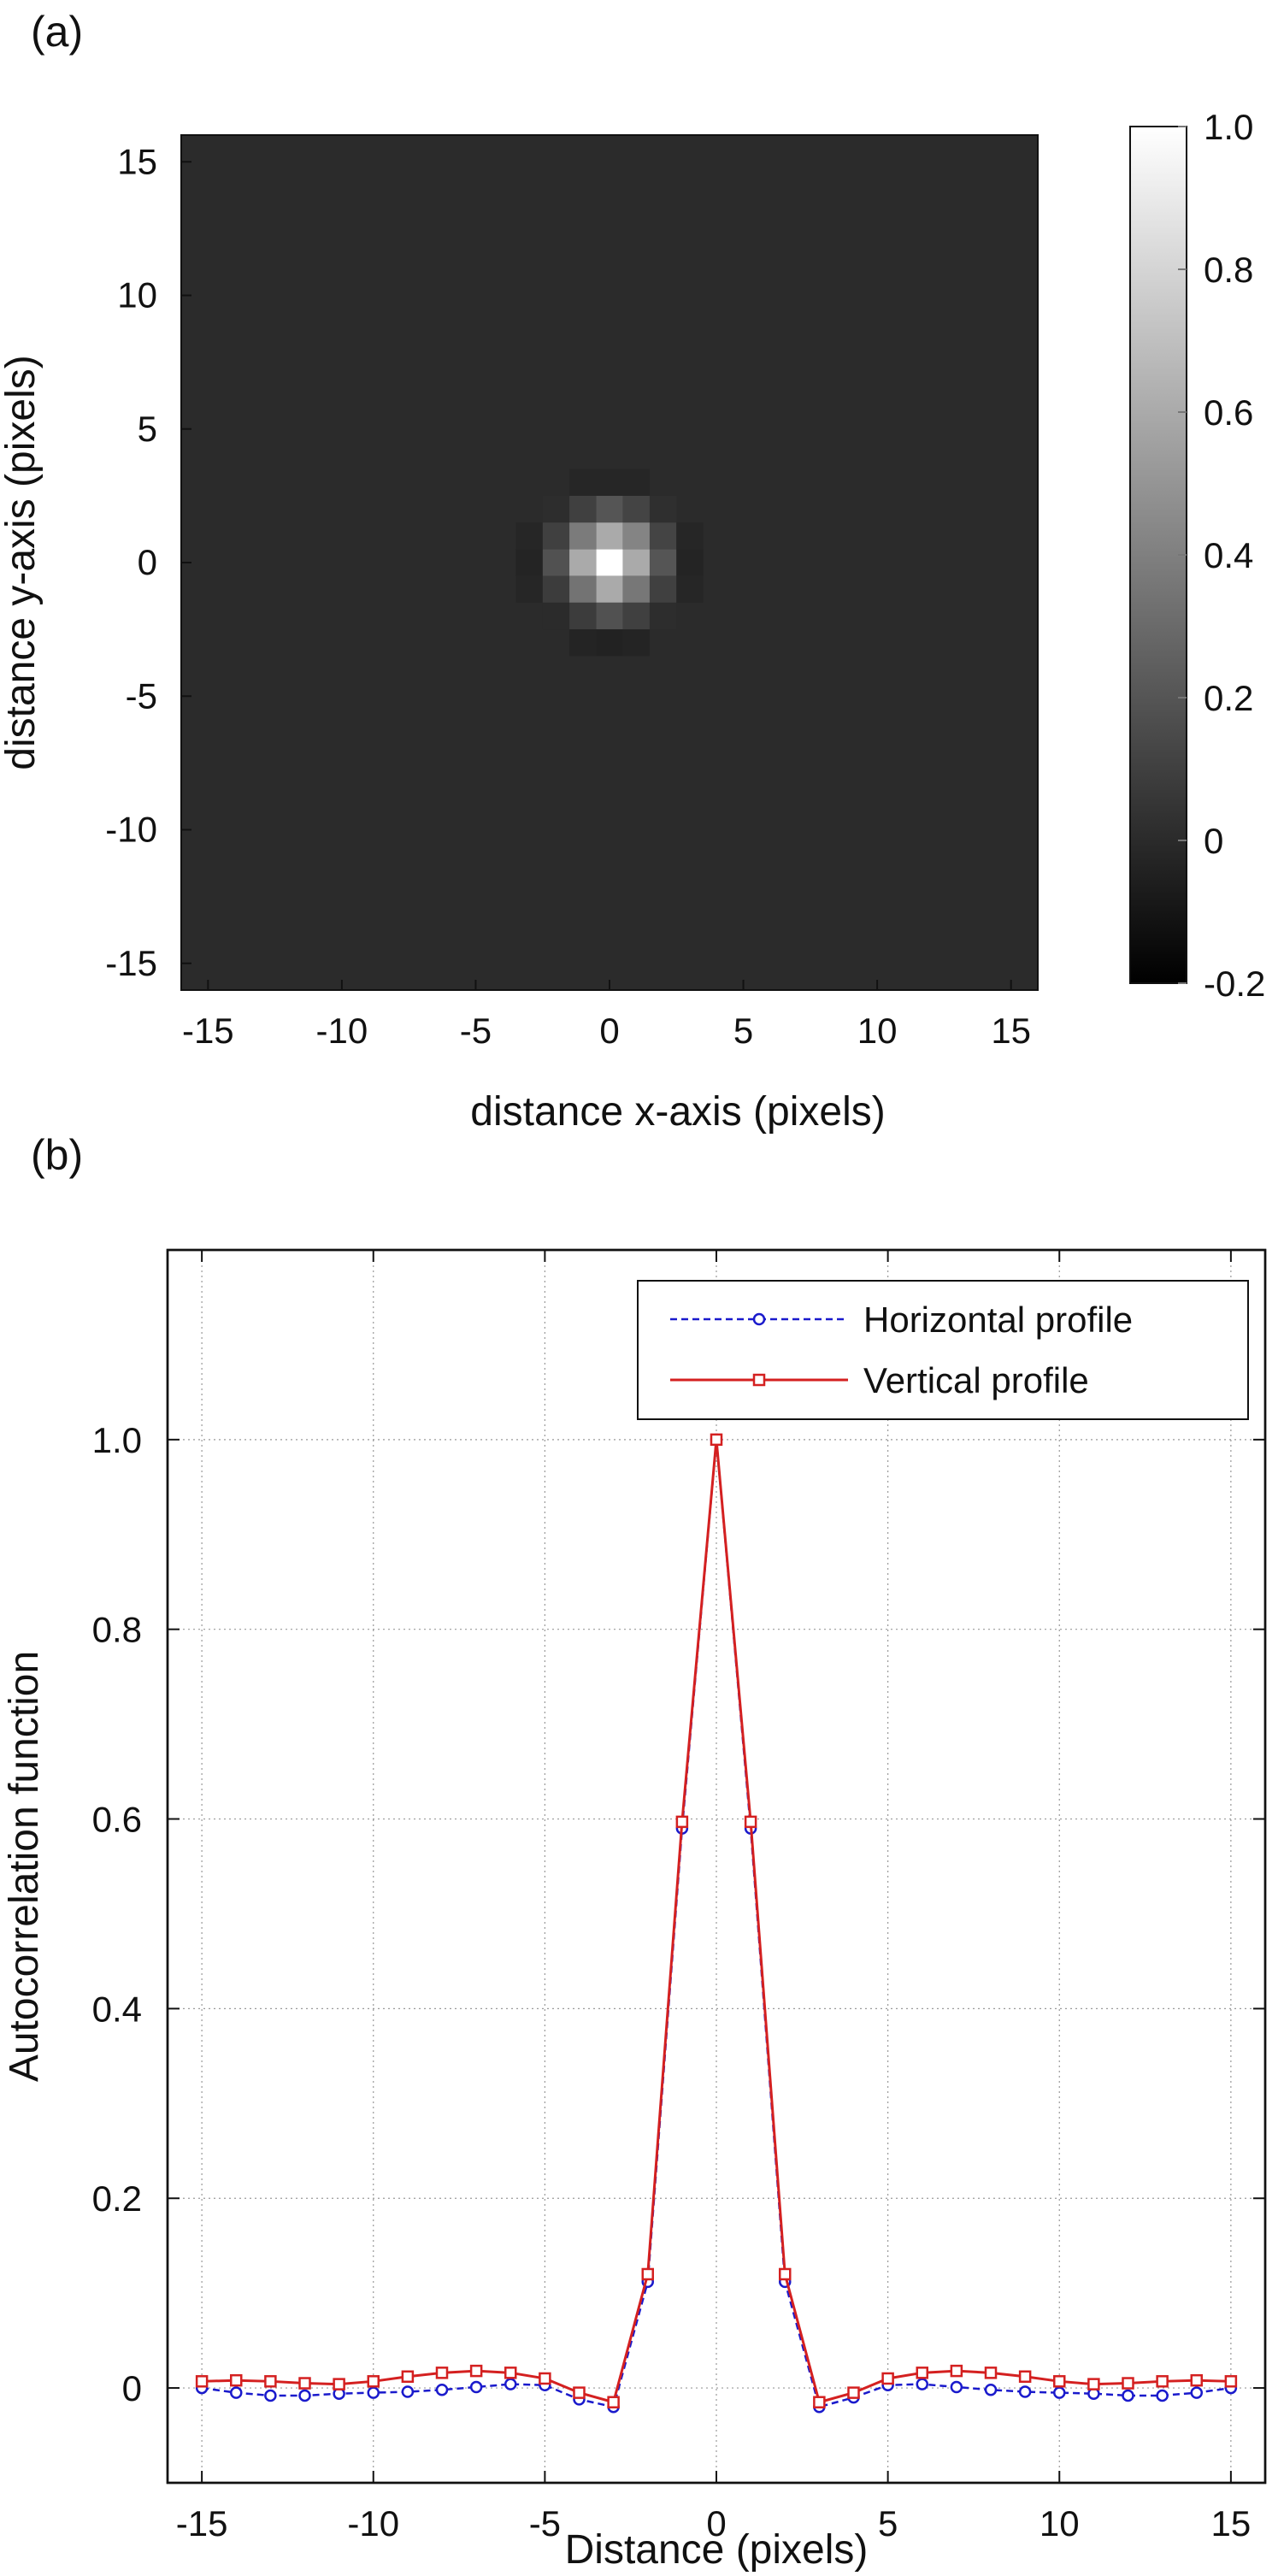 This screenshot has height=2576, width=1284. What do you see at coordinates (208, 1031) in the screenshot?
I see `heatmap-x-tick-label: -15` at bounding box center [208, 1031].